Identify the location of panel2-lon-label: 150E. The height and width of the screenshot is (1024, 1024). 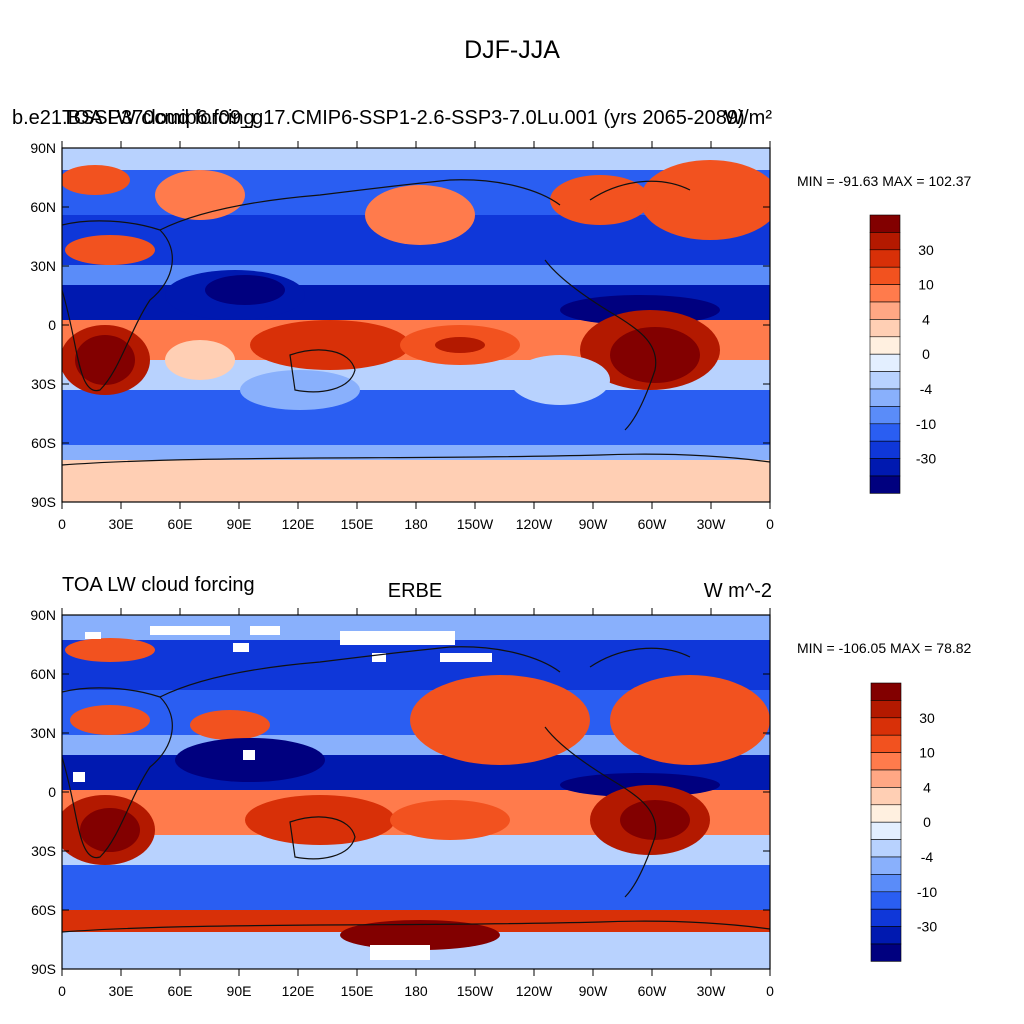
(357, 991).